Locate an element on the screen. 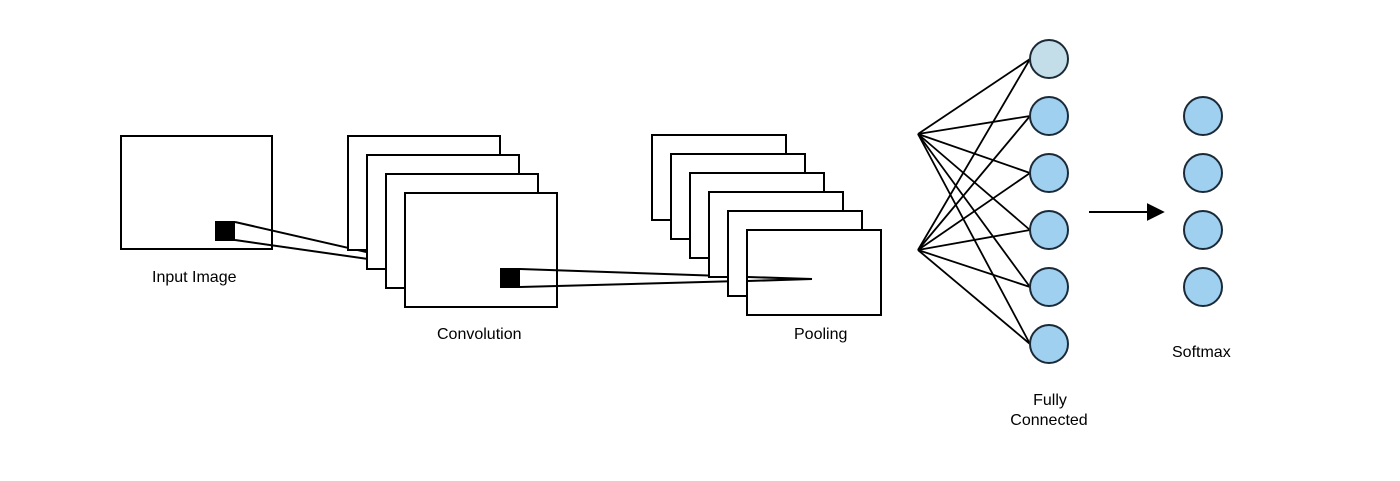 The width and height of the screenshot is (1400, 481). input-image-box is located at coordinates (196, 192).